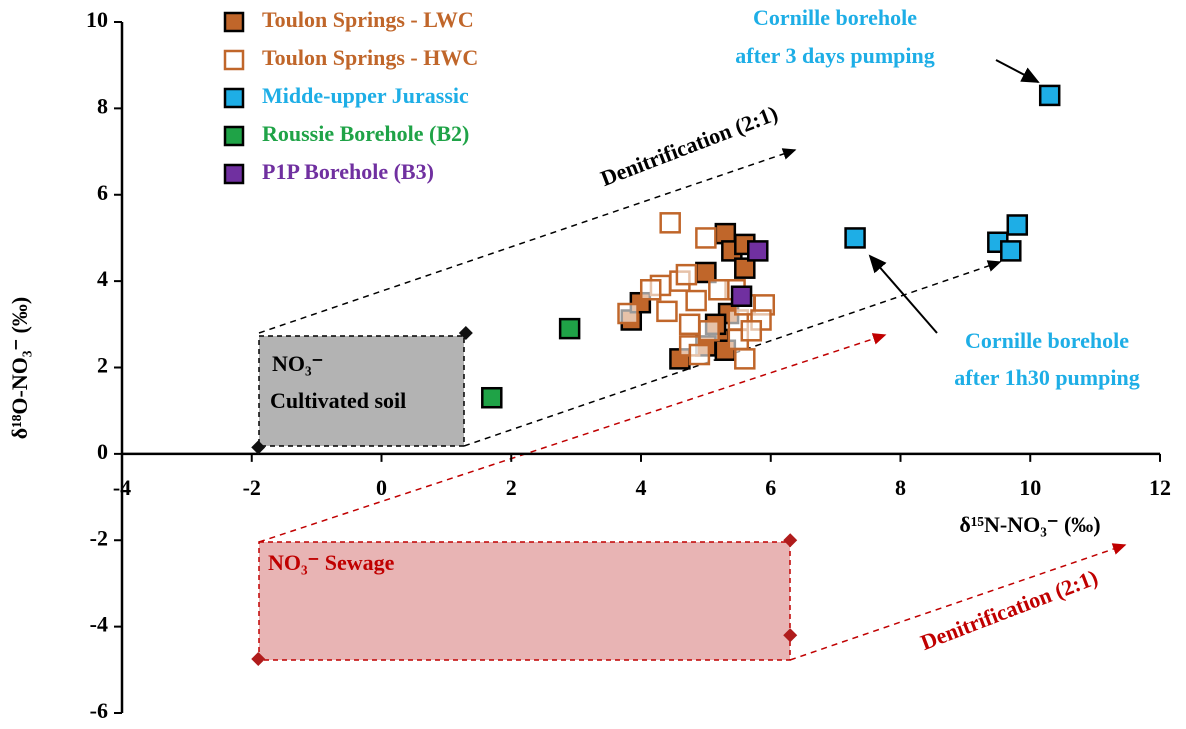 This screenshot has width=1186, height=729. What do you see at coordinates (102, 105) in the screenshot?
I see `y-tick-label: 8` at bounding box center [102, 105].